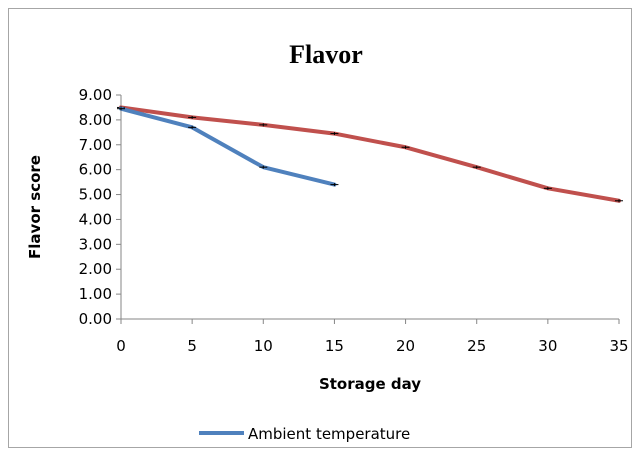  I want to click on y-tick-label: 7.00, so click(95, 145).